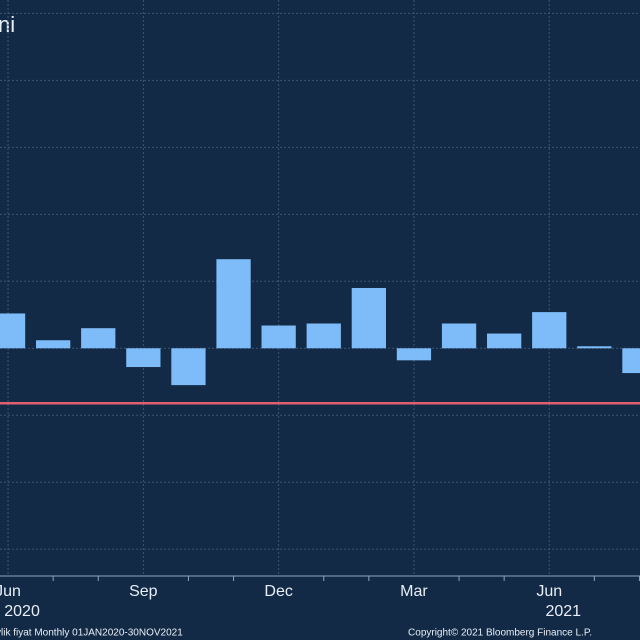 The width and height of the screenshot is (640, 640). What do you see at coordinates (414, 591) in the screenshot?
I see `x-tick-label: Mar` at bounding box center [414, 591].